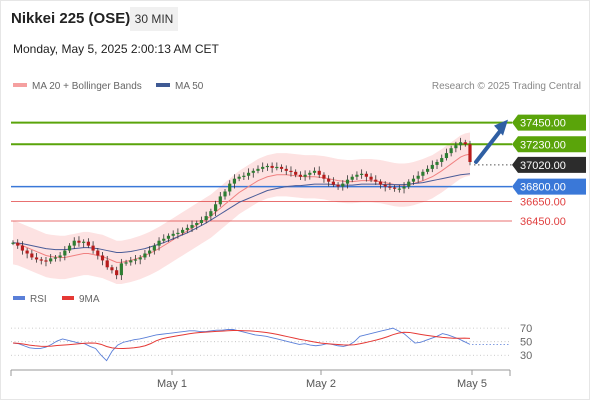  Describe the element at coordinates (506, 86) in the screenshot. I see `credit-label: Research © 2025 Trading Central` at that location.